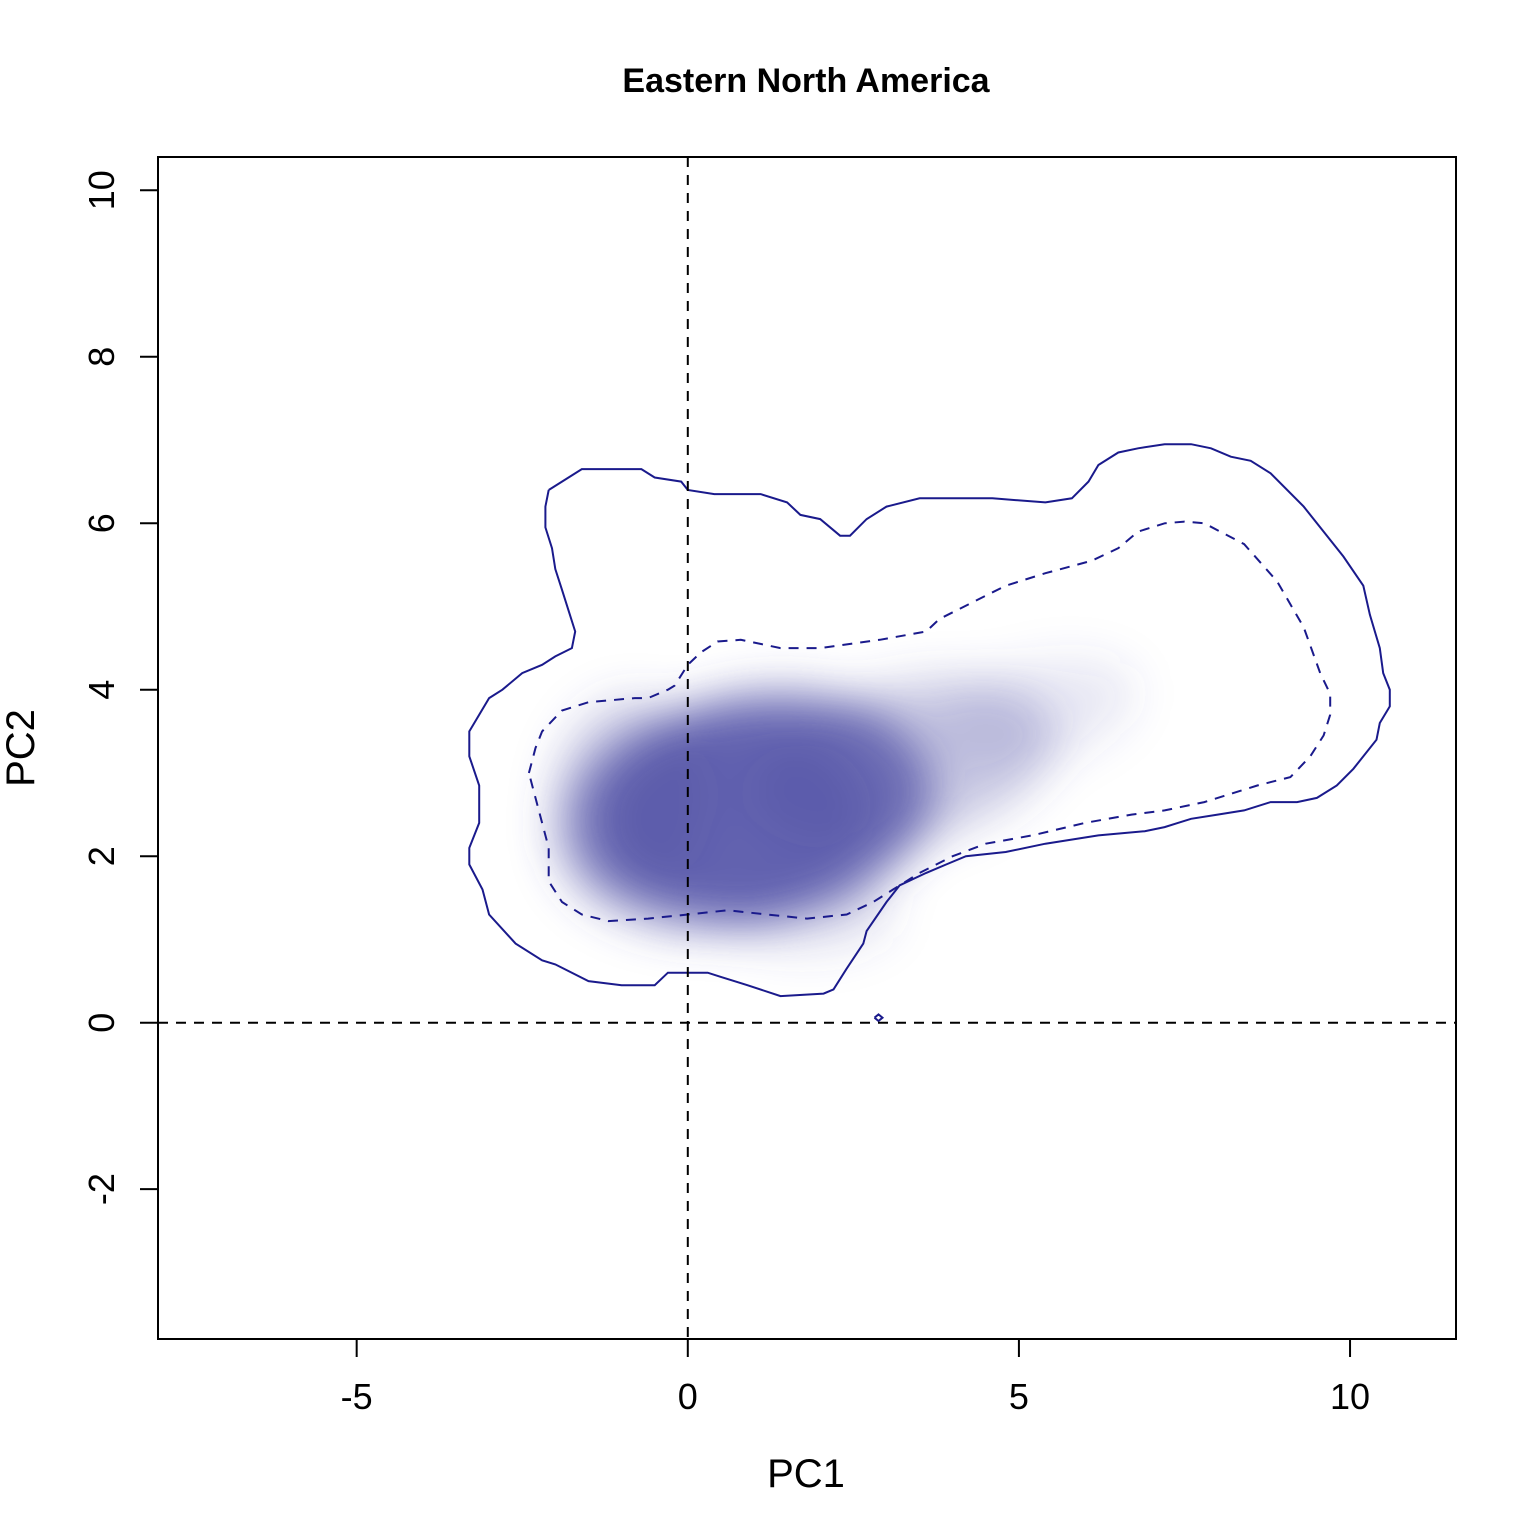 The image size is (1536, 1536). Describe the element at coordinates (101, 523) in the screenshot. I see `y-tick-label: 6` at that location.